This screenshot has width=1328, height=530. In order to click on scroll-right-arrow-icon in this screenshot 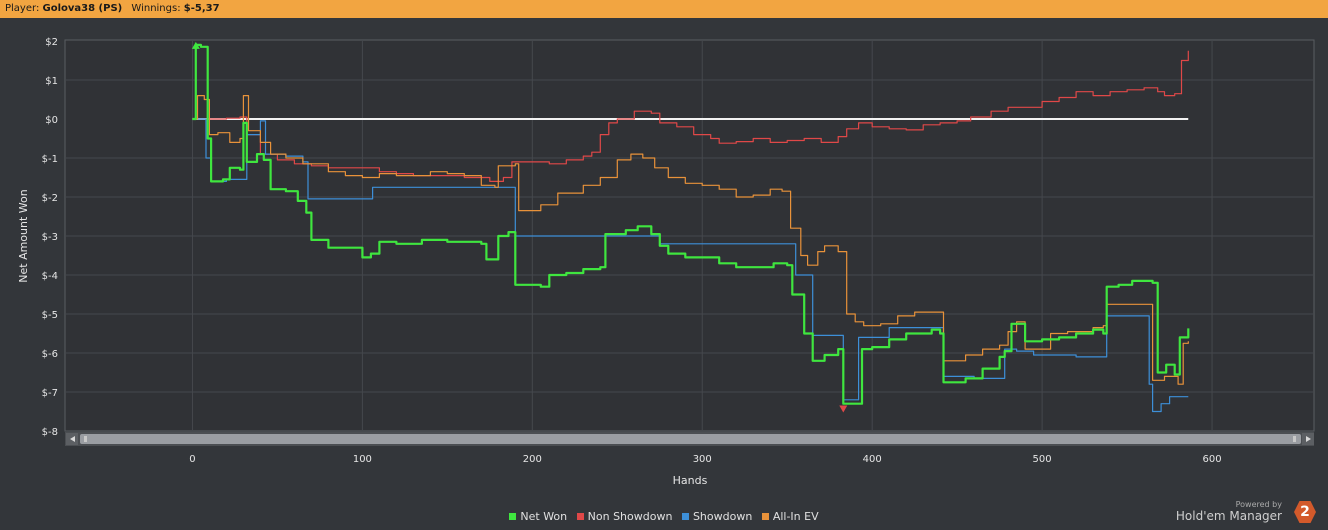, I will do `click(1308, 439)`.